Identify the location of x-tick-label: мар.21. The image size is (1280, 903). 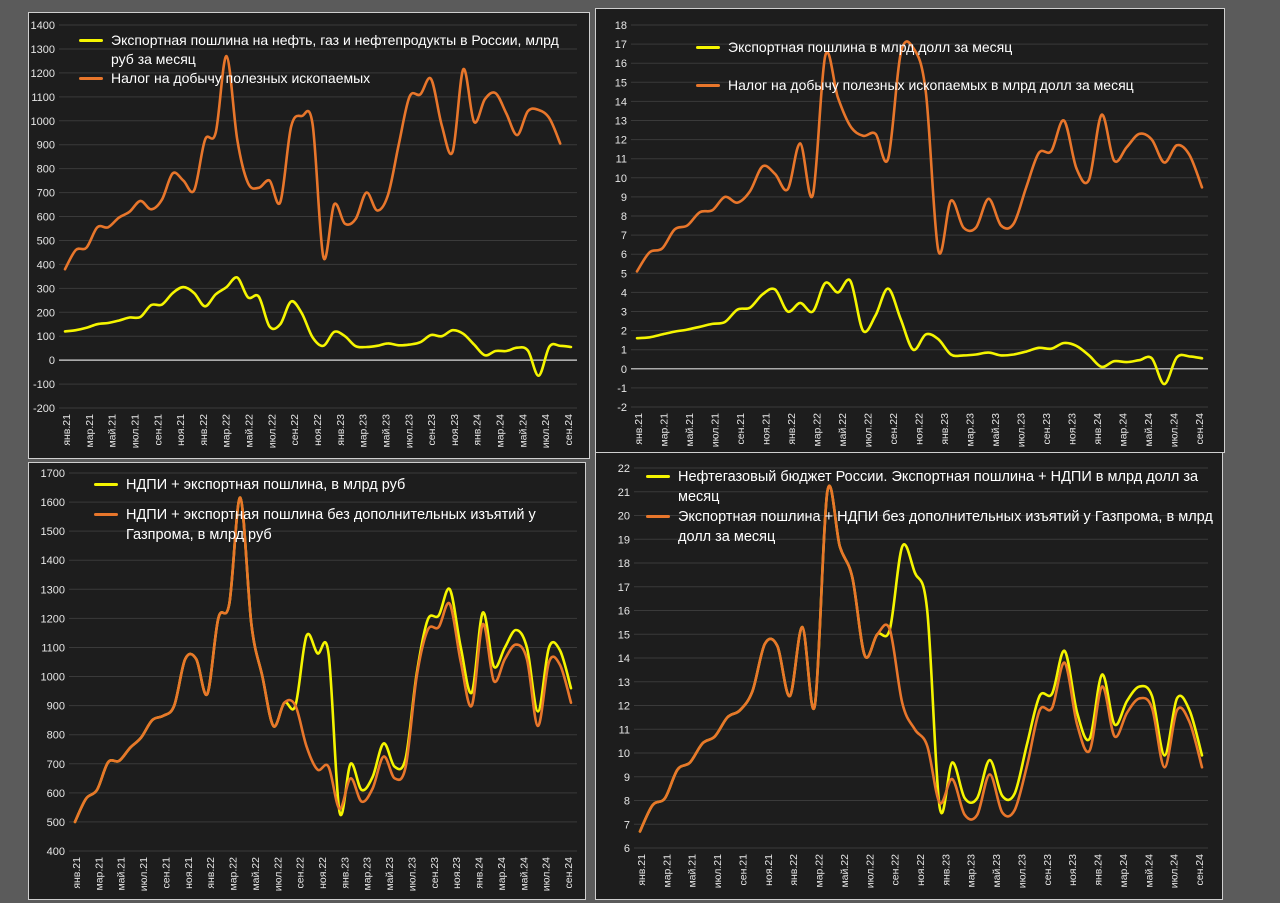
(665, 430).